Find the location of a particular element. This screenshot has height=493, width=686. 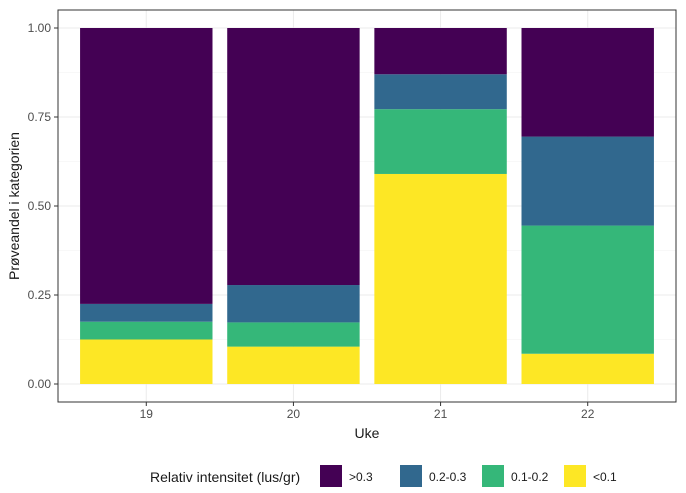

x-axis-title: Uke is located at coordinates (367, 433).